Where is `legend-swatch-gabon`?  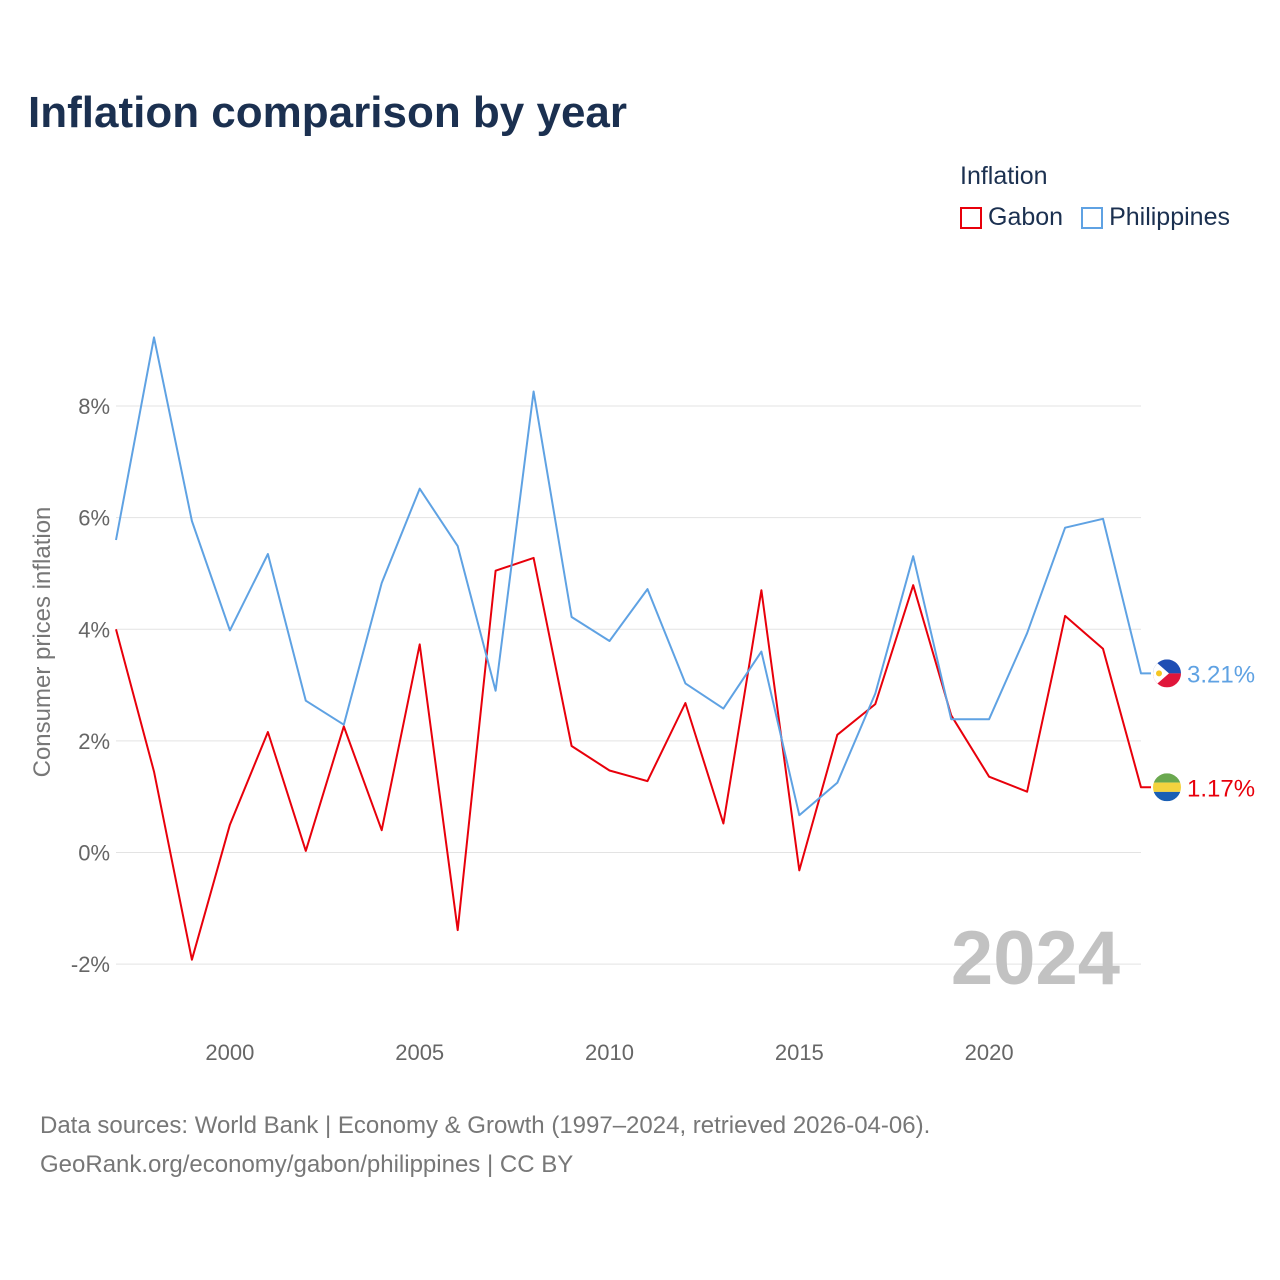
legend-swatch-gabon is located at coordinates (971, 217).